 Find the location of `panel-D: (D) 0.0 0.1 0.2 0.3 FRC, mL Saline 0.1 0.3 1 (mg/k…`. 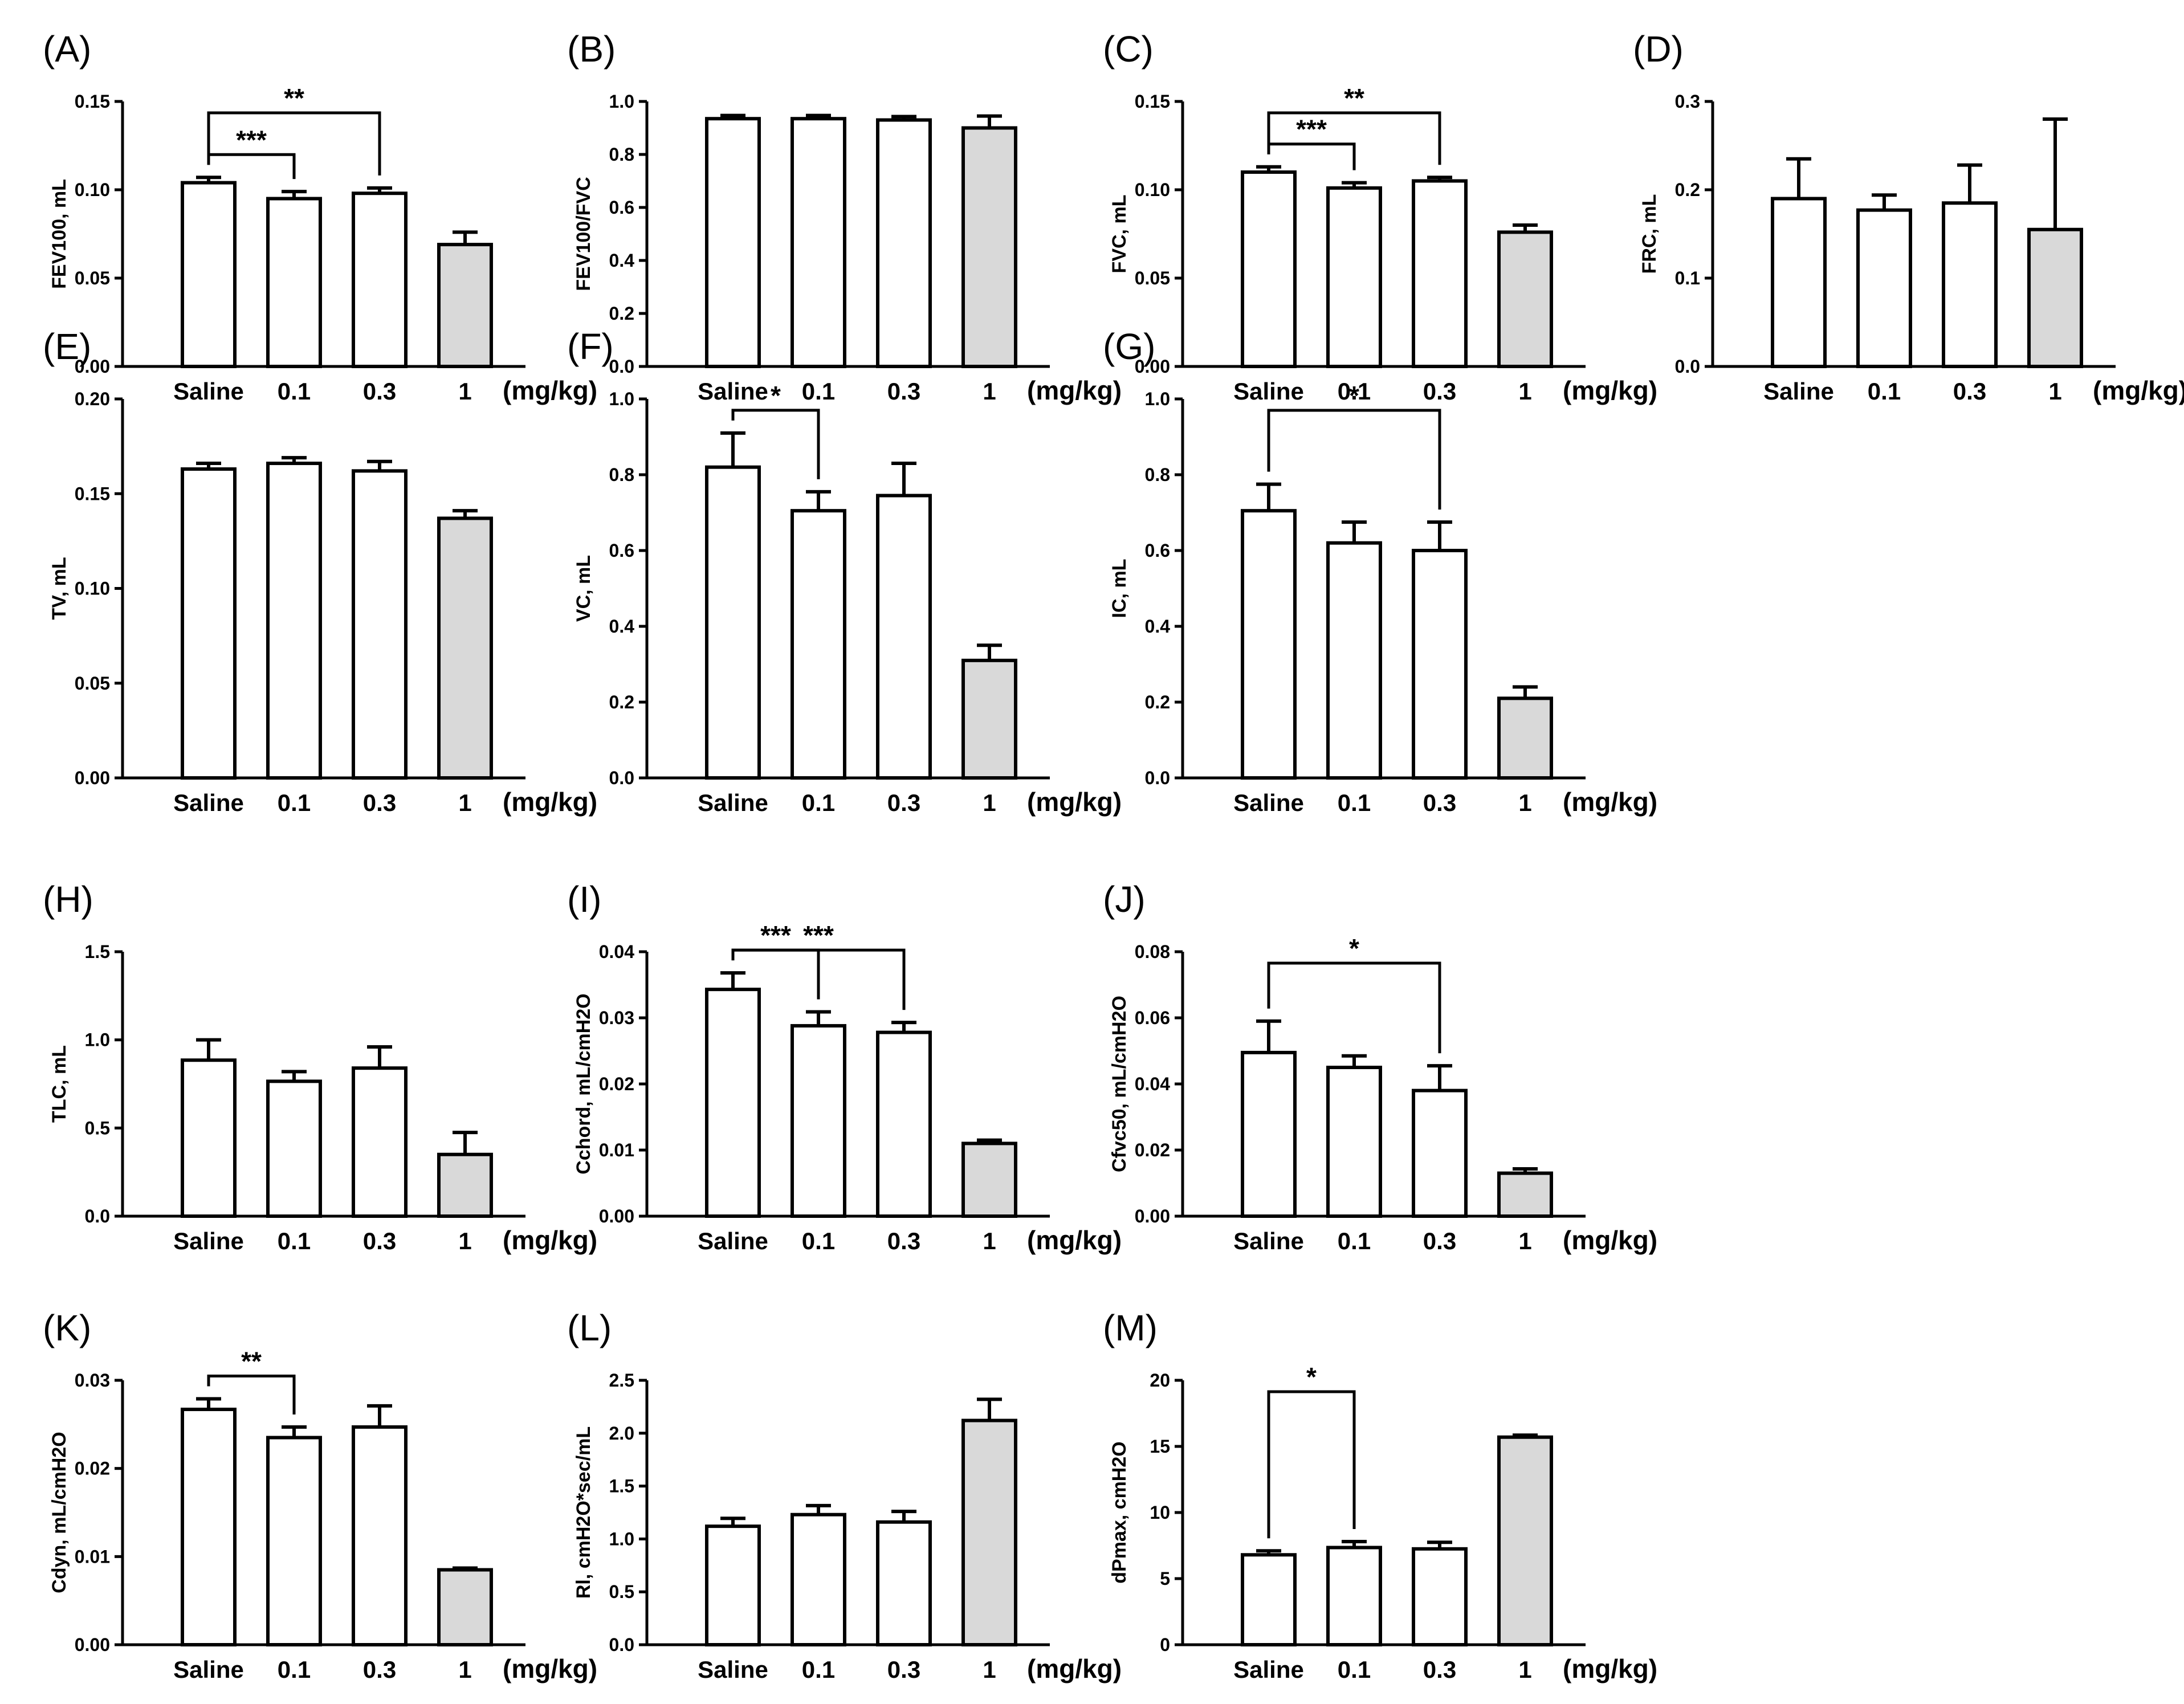

panel-D: (D) 0.0 0.1 0.2 0.3 FRC, mL Saline 0.1 0.3 1 (mg/k… is located at coordinates (1908, 216).